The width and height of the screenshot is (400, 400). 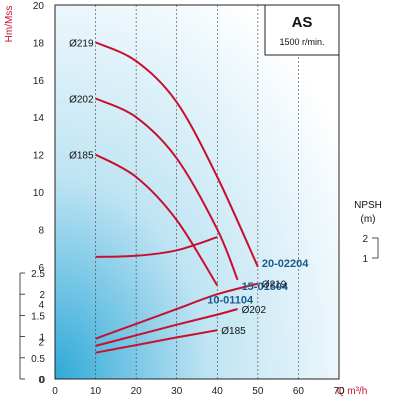 I want to click on model-label: 15-01504, so click(x=265, y=287).